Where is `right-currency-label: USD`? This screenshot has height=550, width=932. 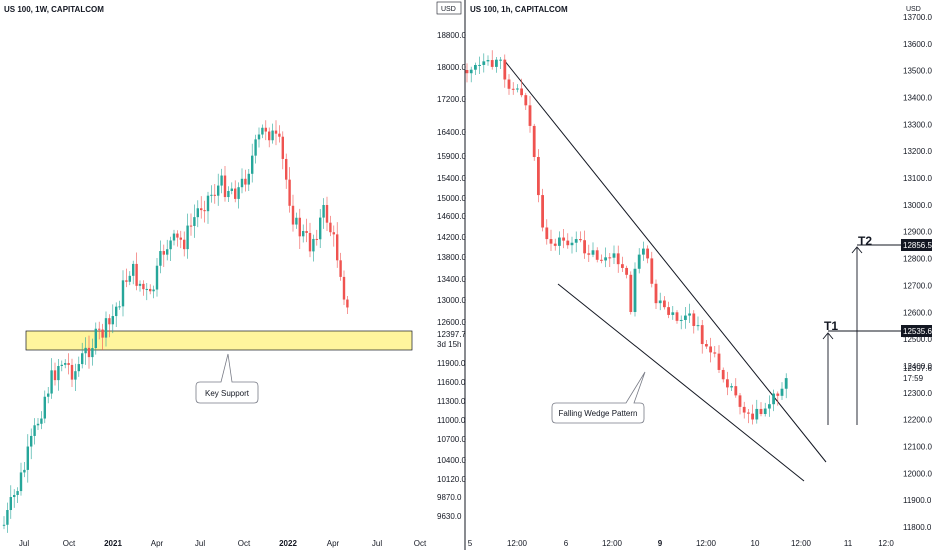 right-currency-label: USD is located at coordinates (913, 9).